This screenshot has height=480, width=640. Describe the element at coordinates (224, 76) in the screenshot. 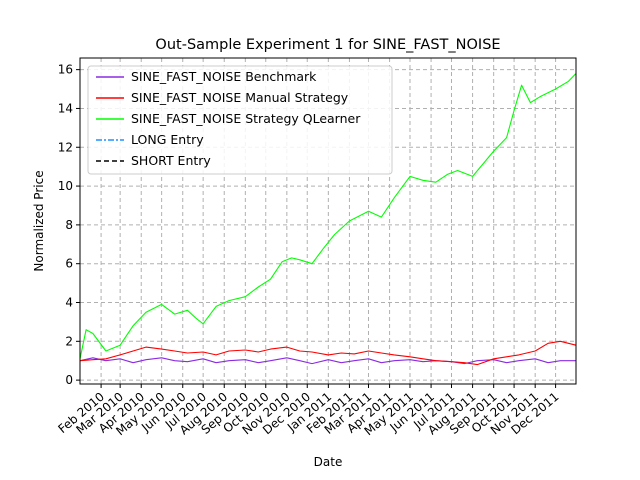

I see `legend-label-0: SINE_FAST_NOISE Benchmark` at that location.